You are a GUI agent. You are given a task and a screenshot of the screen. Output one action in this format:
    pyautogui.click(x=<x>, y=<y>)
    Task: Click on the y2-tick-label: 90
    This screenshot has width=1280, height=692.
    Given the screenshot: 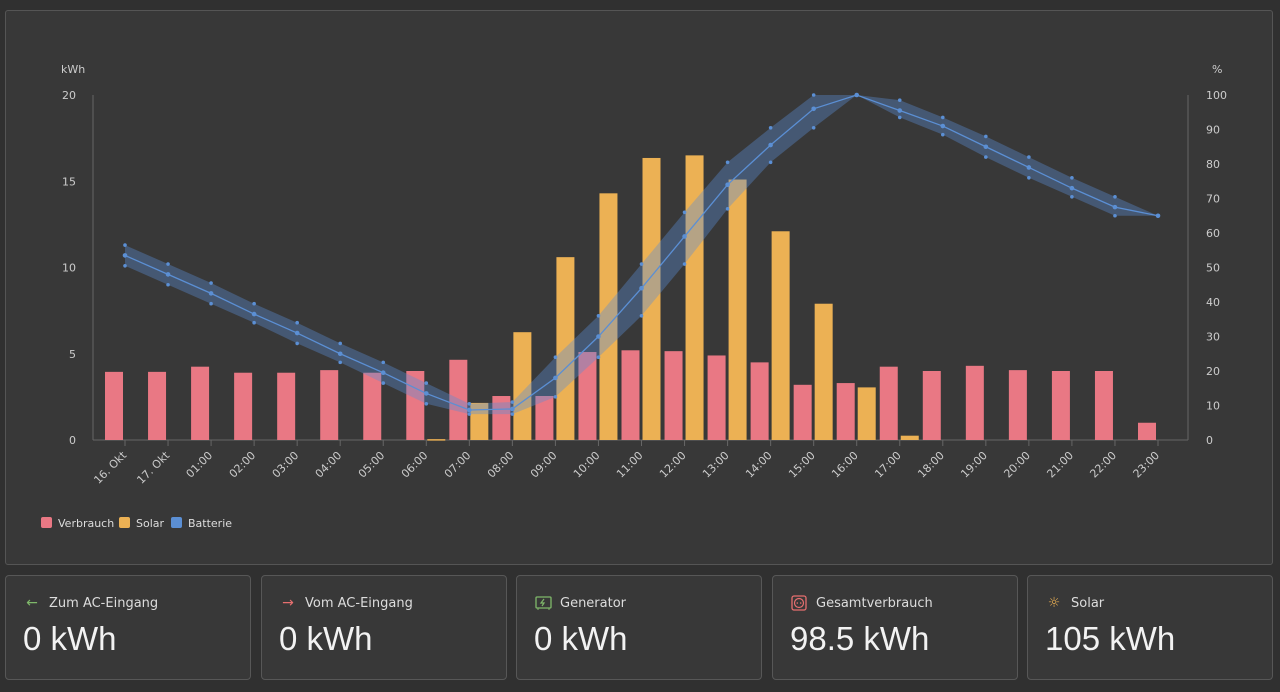 What is the action you would take?
    pyautogui.click(x=1213, y=130)
    